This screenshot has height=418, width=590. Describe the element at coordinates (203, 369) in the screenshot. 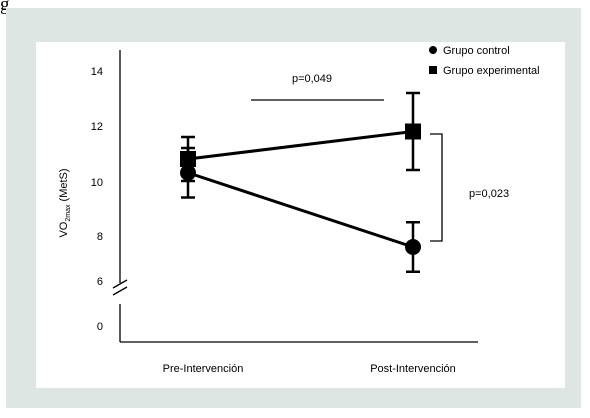

I see `x-category-label: Pre-Intervención` at that location.